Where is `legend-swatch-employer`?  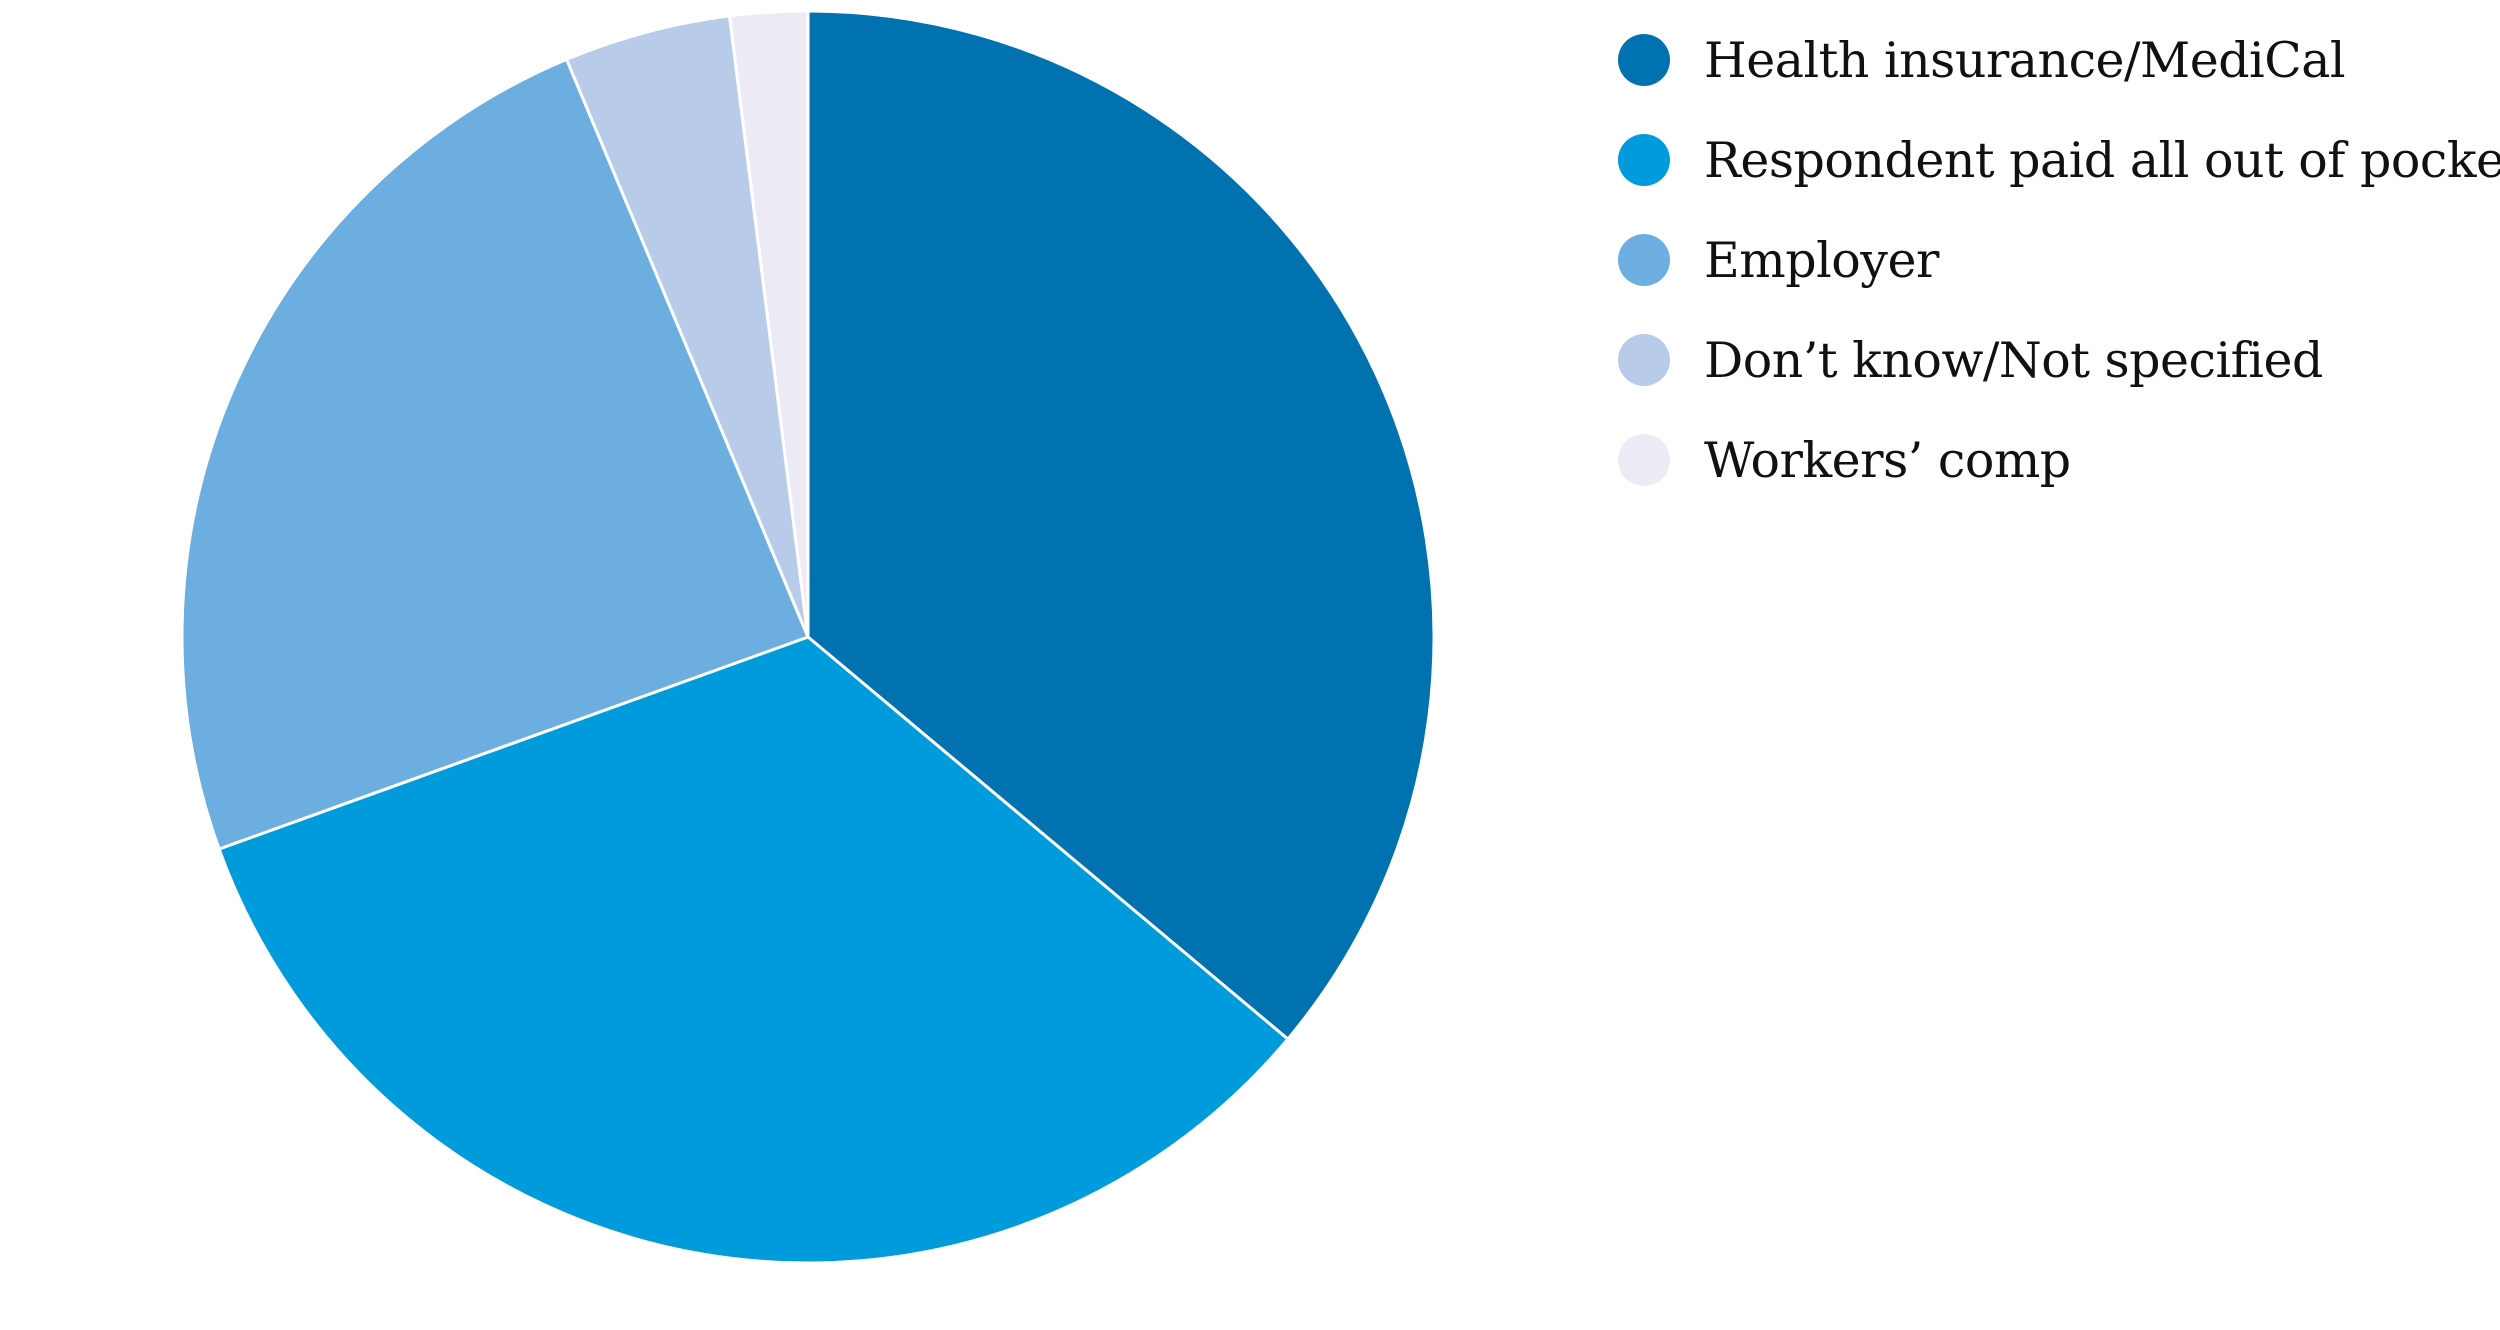
legend-swatch-employer is located at coordinates (1644, 260).